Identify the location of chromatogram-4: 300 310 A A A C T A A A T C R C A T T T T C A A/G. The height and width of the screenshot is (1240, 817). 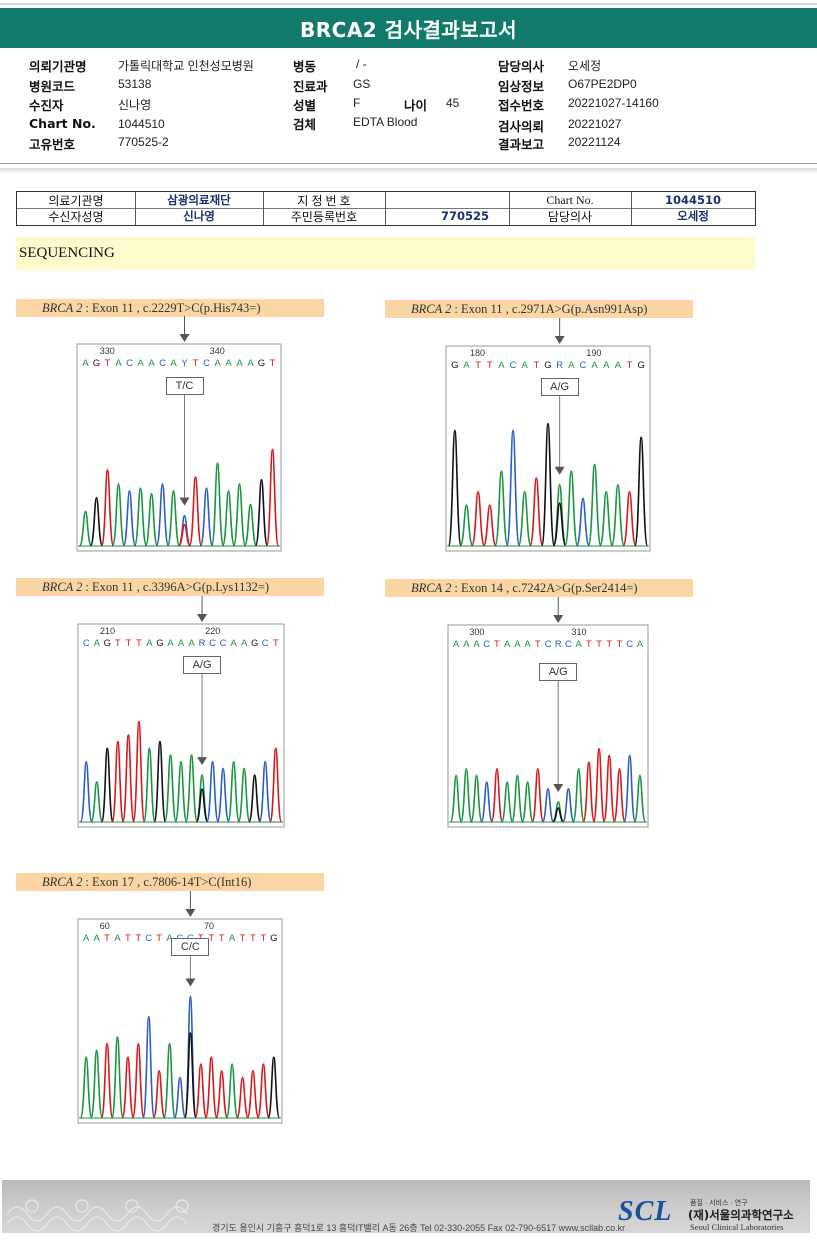
(548, 712).